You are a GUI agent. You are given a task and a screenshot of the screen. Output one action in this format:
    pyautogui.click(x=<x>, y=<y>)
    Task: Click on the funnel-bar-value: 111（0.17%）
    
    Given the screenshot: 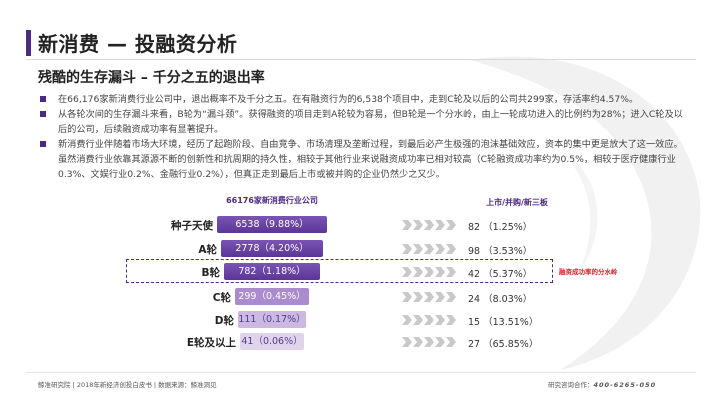 What is the action you would take?
    pyautogui.click(x=272, y=319)
    